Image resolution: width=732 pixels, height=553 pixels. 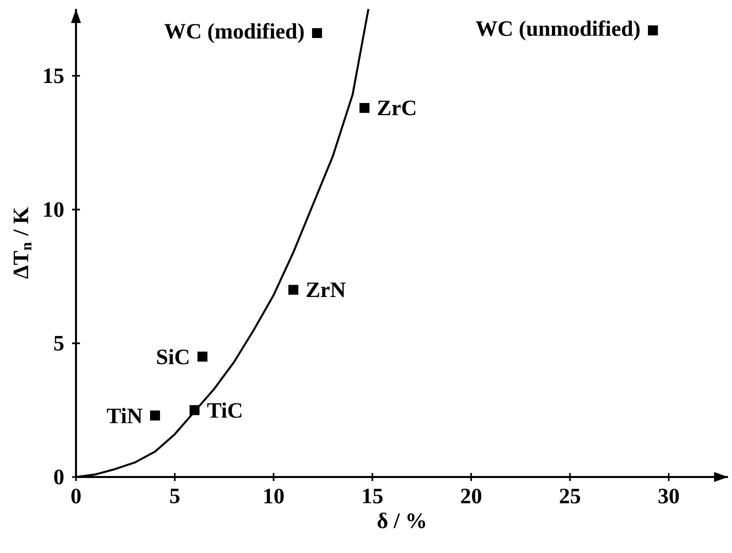 What do you see at coordinates (23, 243) in the screenshot?
I see `y-axis-title: ΔT$_{n}$ / K` at bounding box center [23, 243].